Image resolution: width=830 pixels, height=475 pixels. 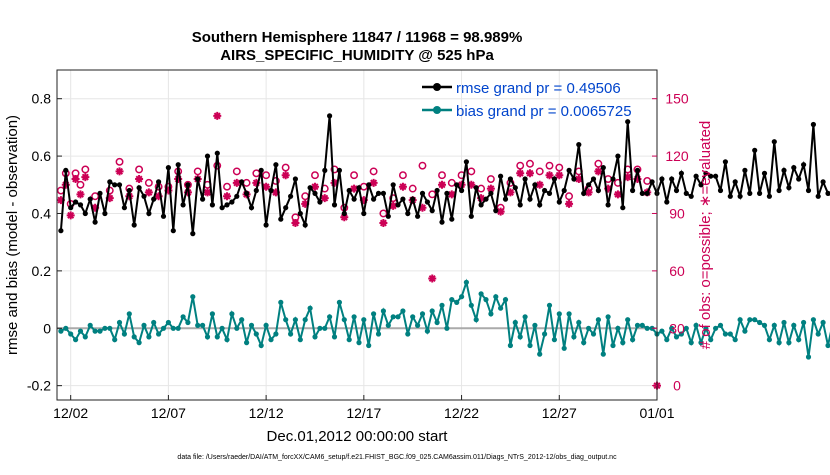 I want to click on y-axis-right-label: # of obs: o=possible; ∗=evaluated, so click(x=705, y=235).